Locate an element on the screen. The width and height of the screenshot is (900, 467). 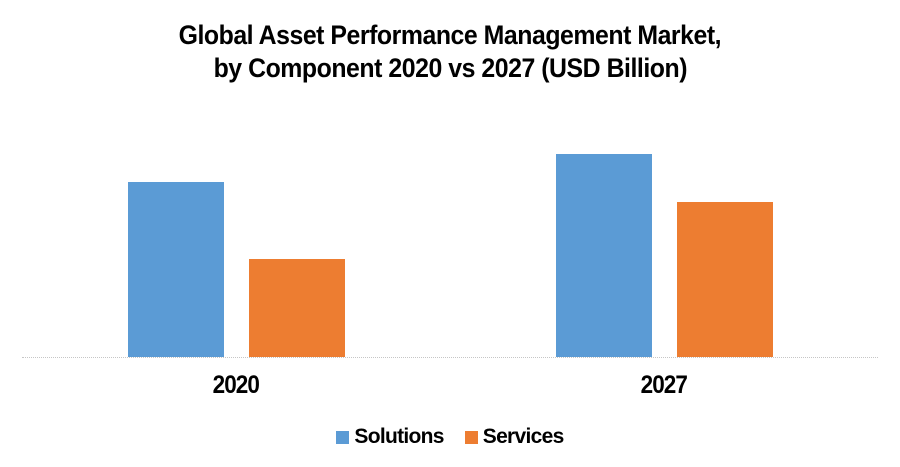
x-tick-2027: 2027 is located at coordinates (664, 385).